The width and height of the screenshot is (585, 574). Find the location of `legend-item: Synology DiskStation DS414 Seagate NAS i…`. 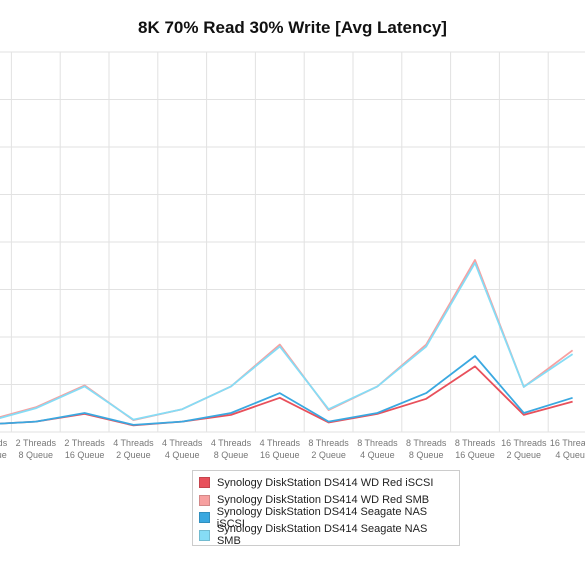

legend-item: Synology DiskStation DS414 Seagate NAS i… is located at coordinates (326, 517).